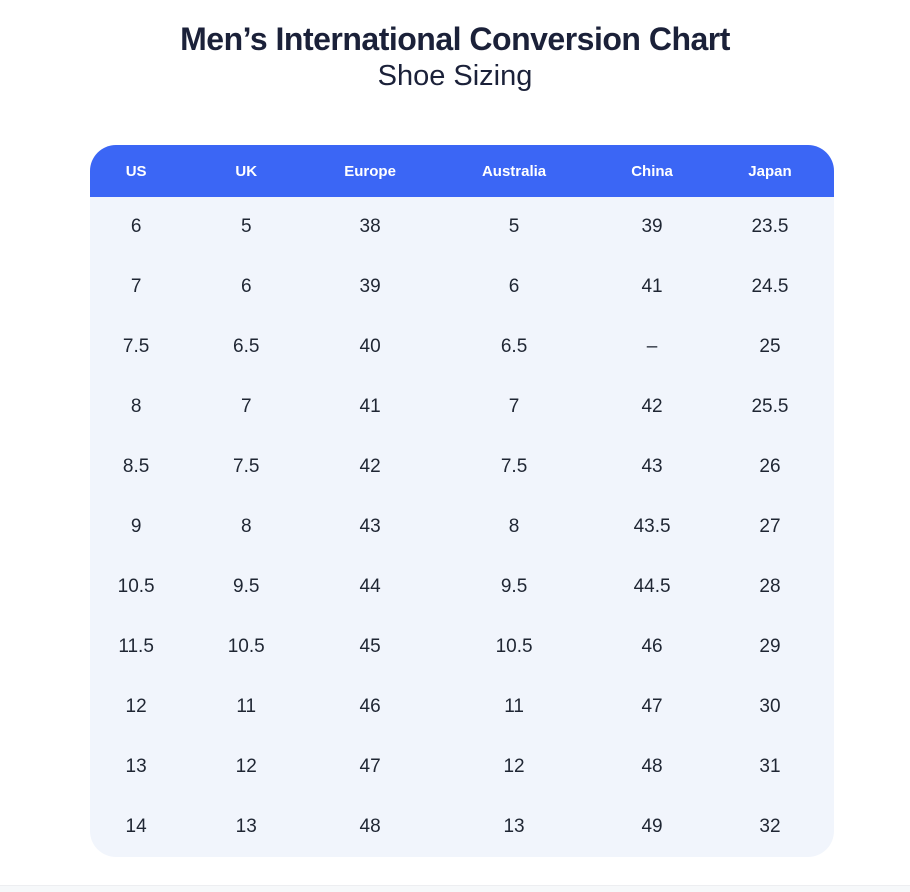  I want to click on table-row: 7.5 6.5 40 6.5 – 25, so click(462, 347).